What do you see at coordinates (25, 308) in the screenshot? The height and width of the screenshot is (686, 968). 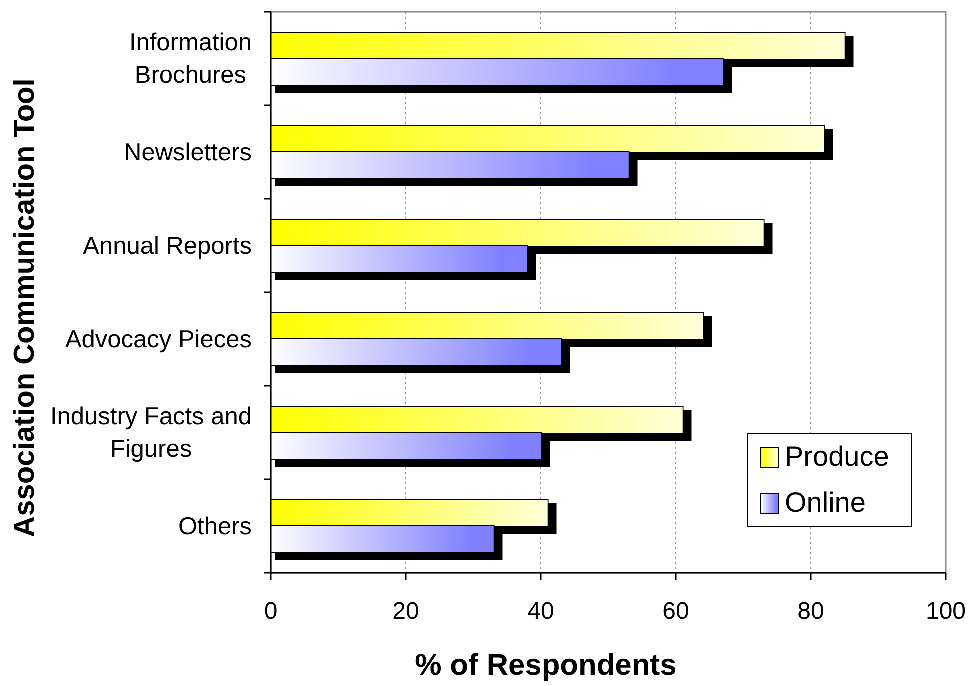 I see `y-axis-title: Association Communication Tool` at bounding box center [25, 308].